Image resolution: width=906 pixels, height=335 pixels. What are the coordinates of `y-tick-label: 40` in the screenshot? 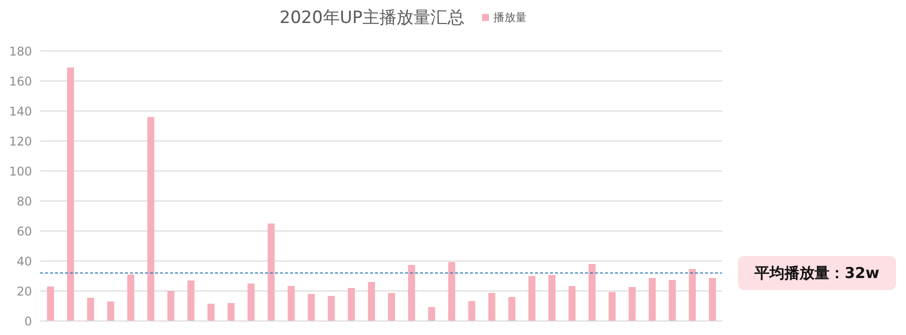 It's located at (24, 261).